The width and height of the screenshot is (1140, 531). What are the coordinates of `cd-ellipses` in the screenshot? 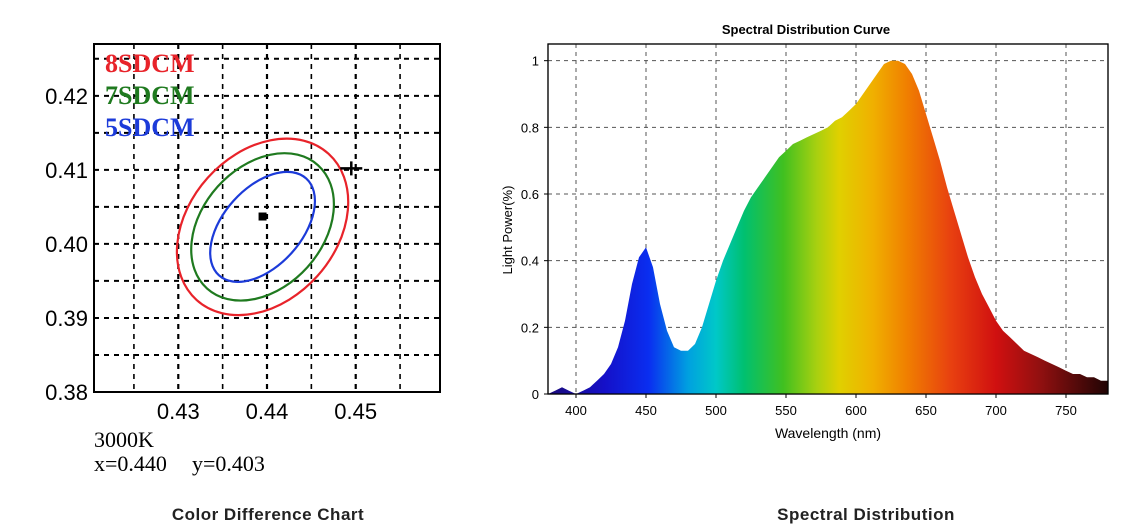 It's located at (262, 227).